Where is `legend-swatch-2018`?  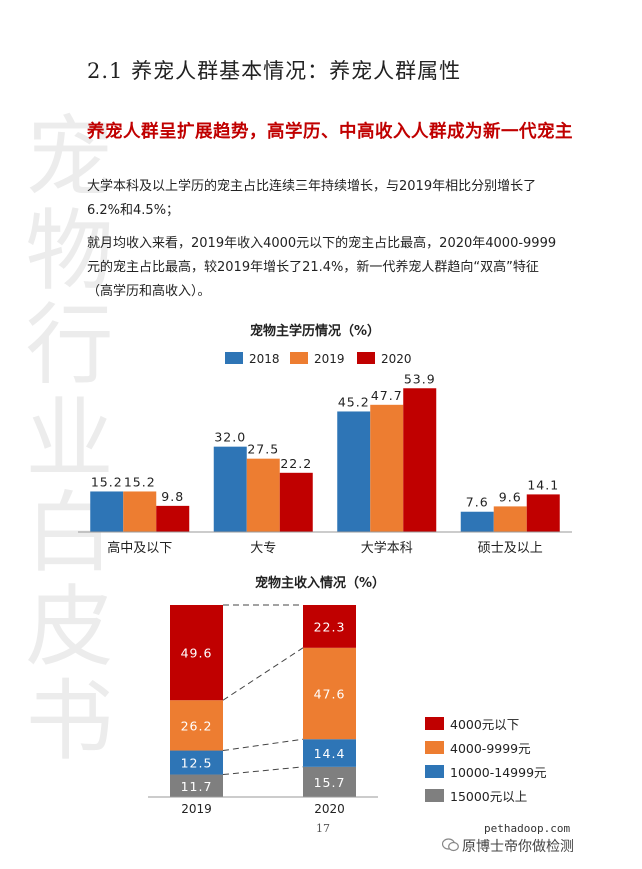 legend-swatch-2018 is located at coordinates (234, 358).